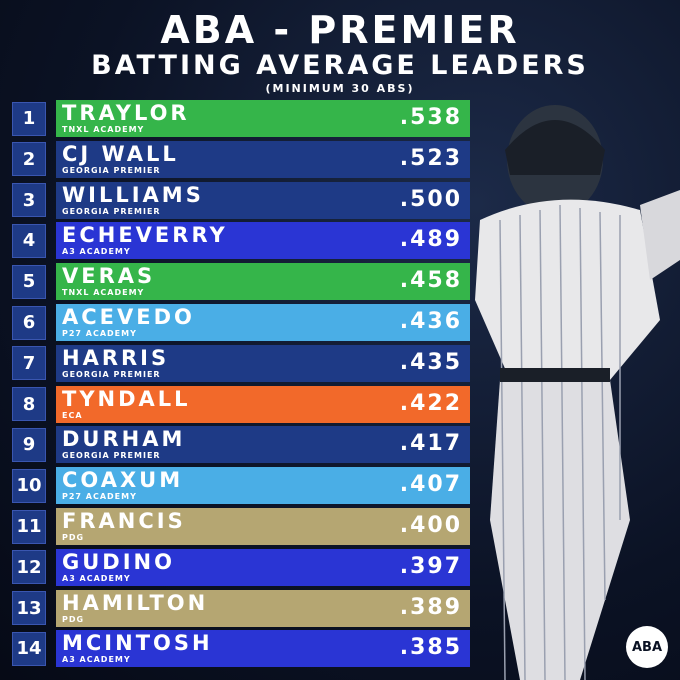  Describe the element at coordinates (263, 241) in the screenshot. I see `row-bar: ECHEVERRY A3 ACADEMY .489` at that location.